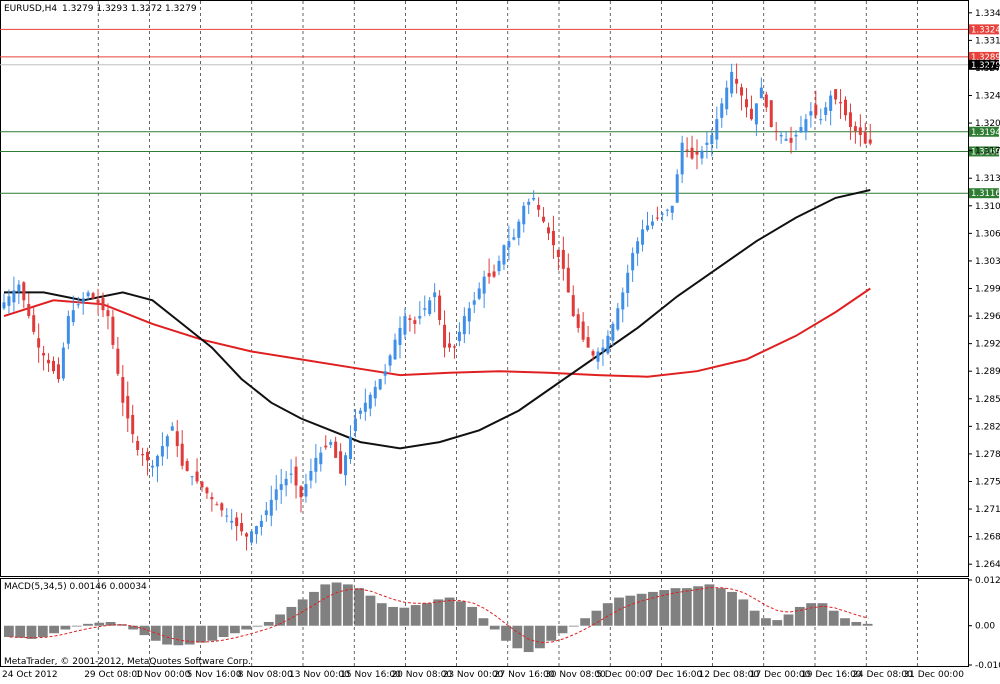  Describe the element at coordinates (987, 455) in the screenshot. I see `y-tick-label: 1.2785` at that location.